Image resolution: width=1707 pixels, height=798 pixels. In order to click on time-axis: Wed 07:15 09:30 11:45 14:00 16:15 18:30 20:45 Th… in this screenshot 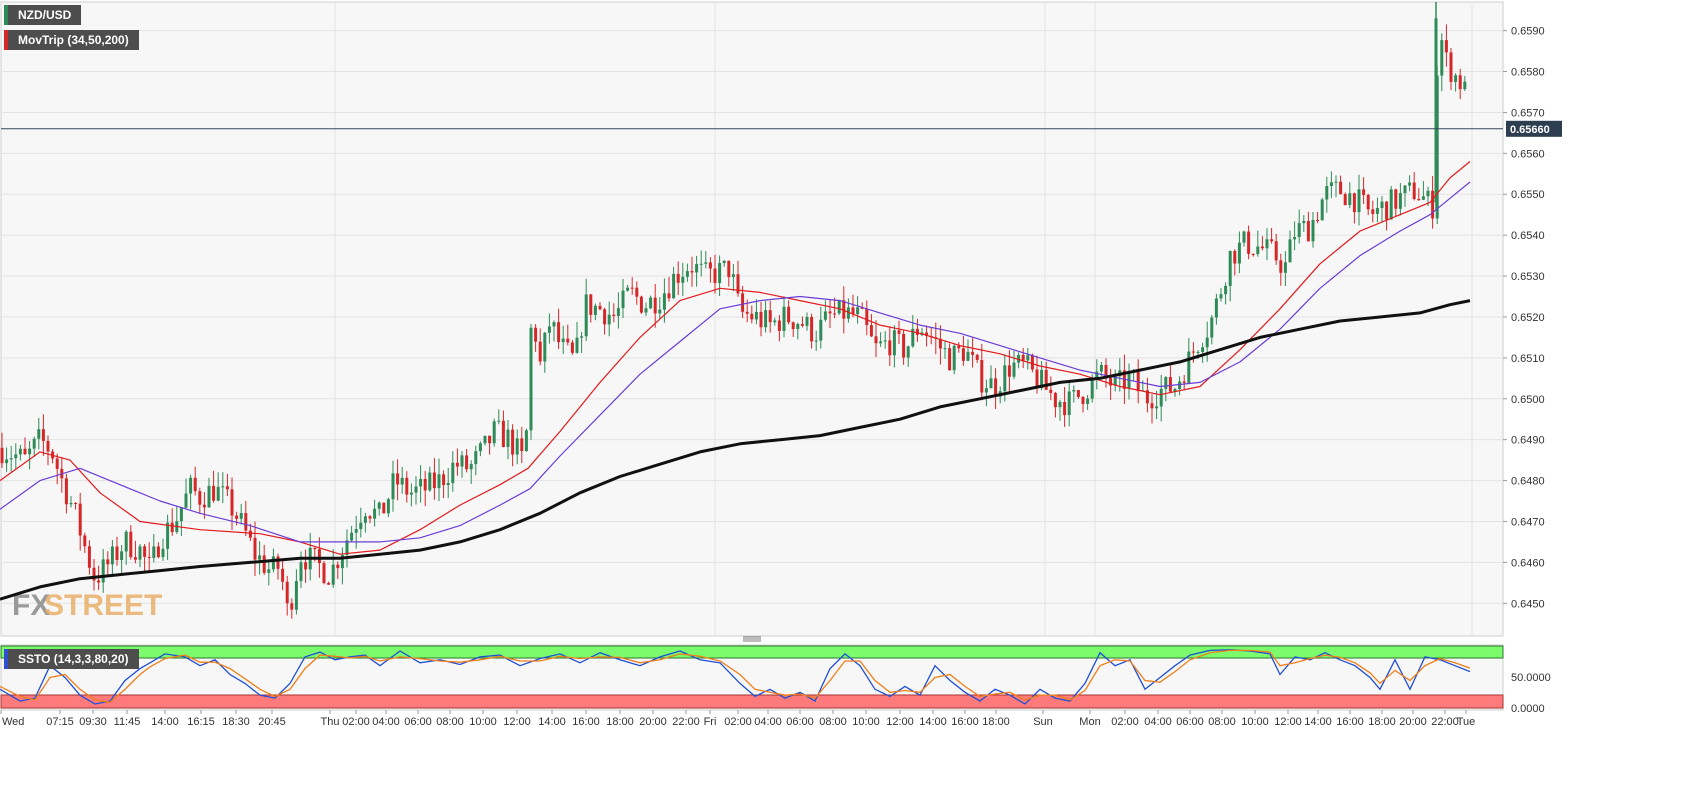, I will do `click(737, 719)`.